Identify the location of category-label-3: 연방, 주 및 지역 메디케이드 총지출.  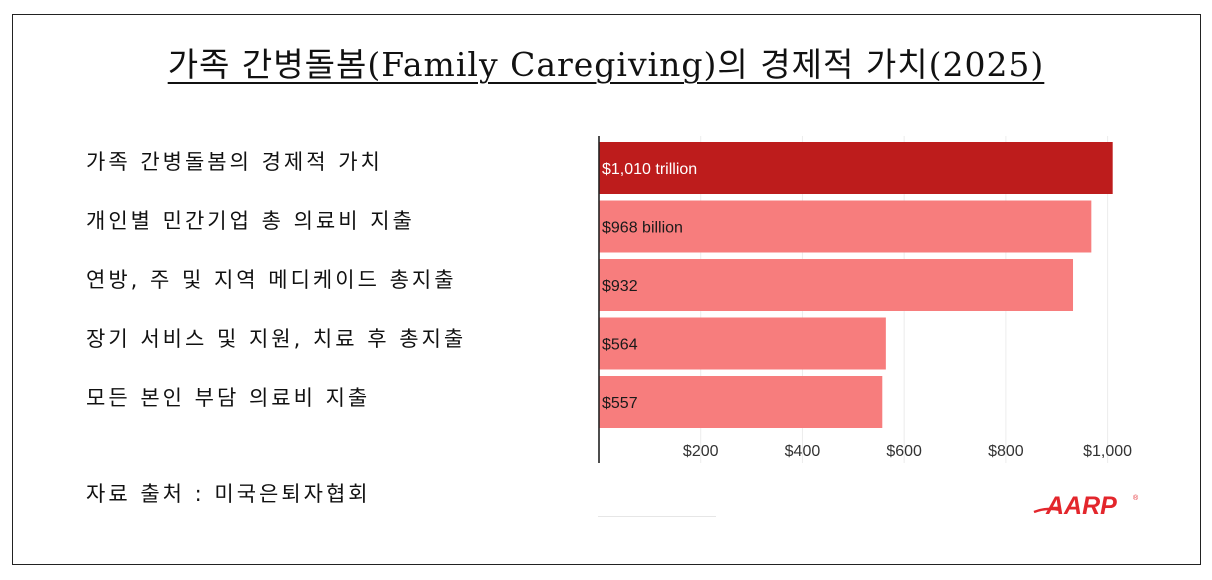
(271, 280).